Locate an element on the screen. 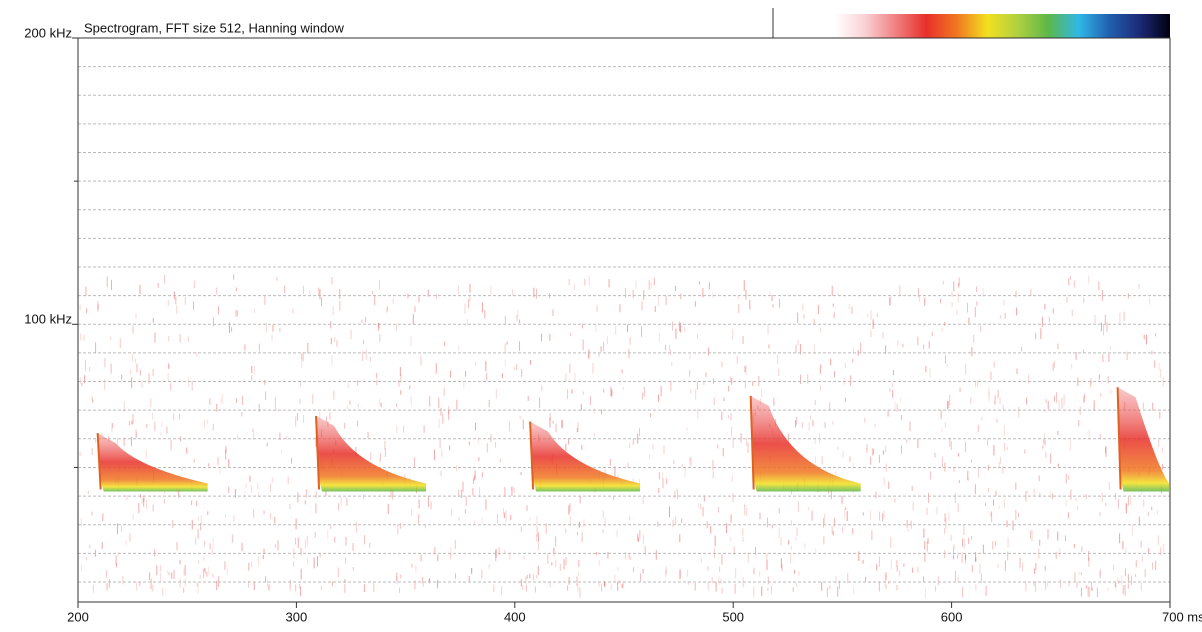  x-tick-label: 600 is located at coordinates (952, 616).